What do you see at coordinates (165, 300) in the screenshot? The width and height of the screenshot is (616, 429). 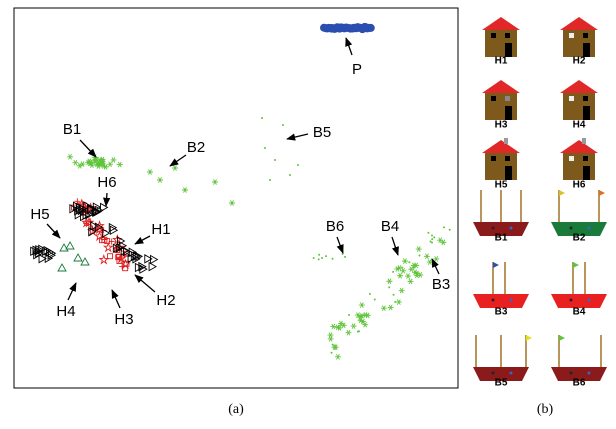 I see `label: H2` at bounding box center [165, 300].